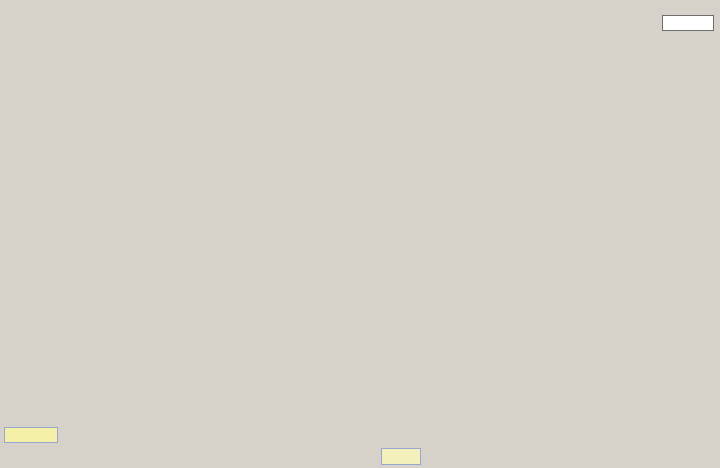 The image size is (720, 468). What do you see at coordinates (688, 23) in the screenshot?
I see `time-range-box` at bounding box center [688, 23].